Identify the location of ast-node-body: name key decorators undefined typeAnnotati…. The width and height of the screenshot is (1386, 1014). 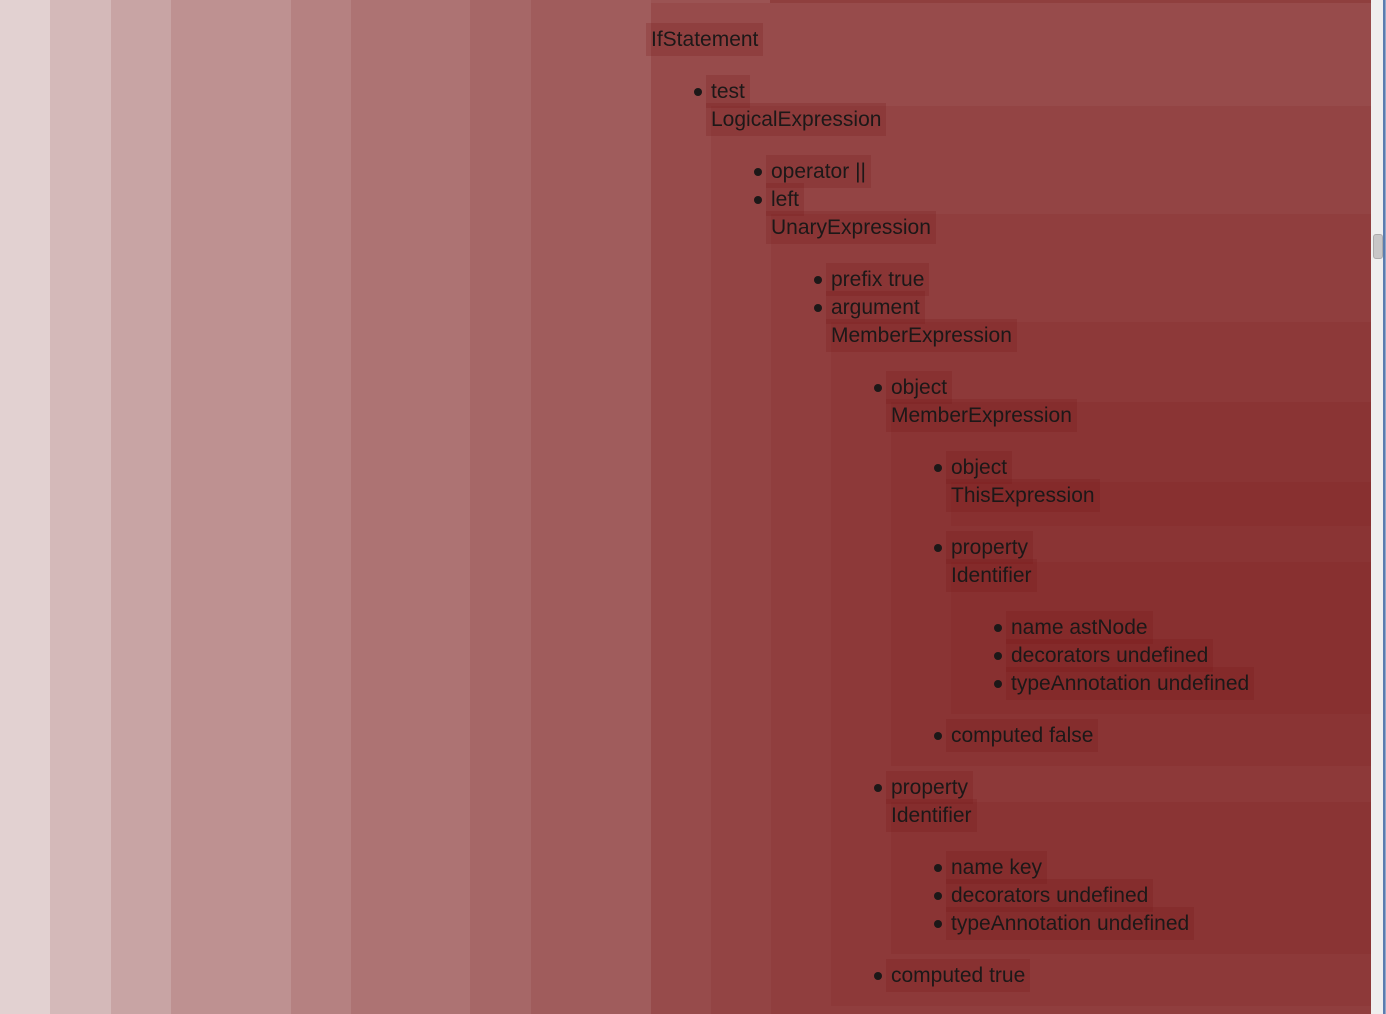
(1131, 895).